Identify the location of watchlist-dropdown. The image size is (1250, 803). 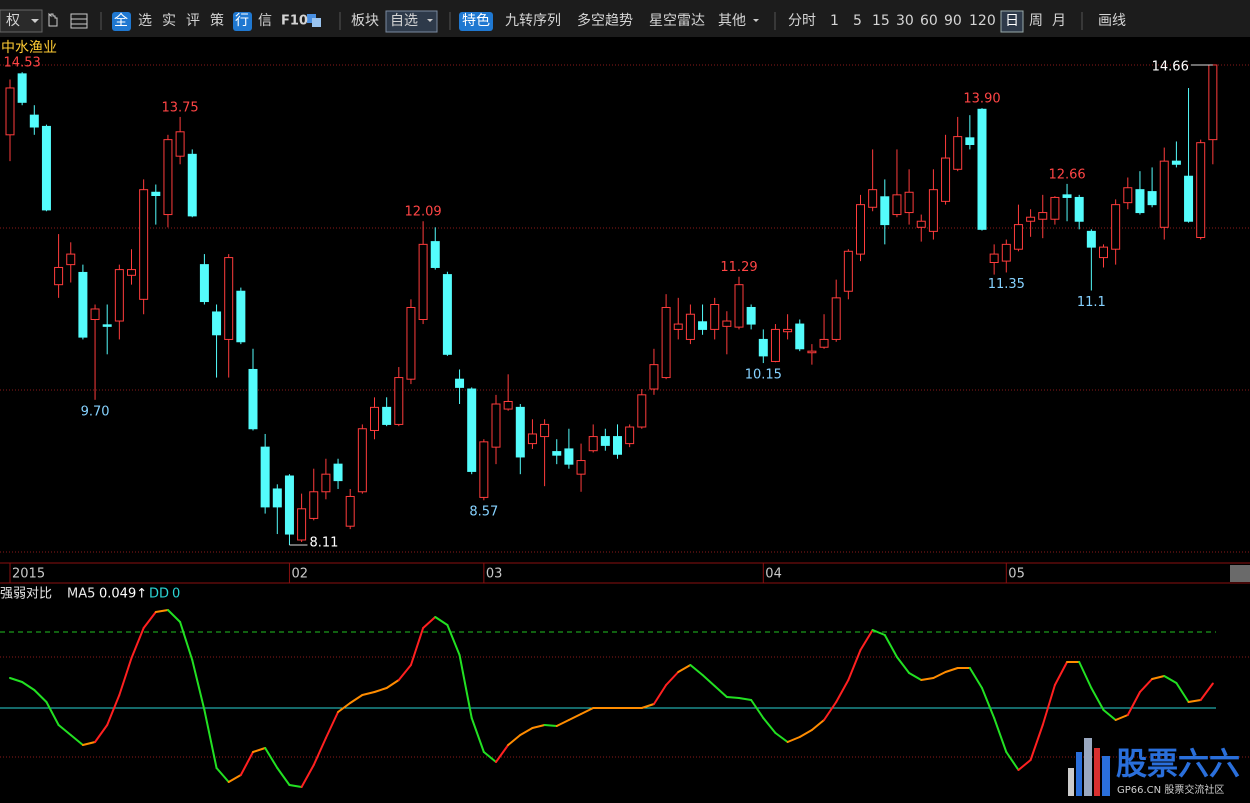
(411, 21).